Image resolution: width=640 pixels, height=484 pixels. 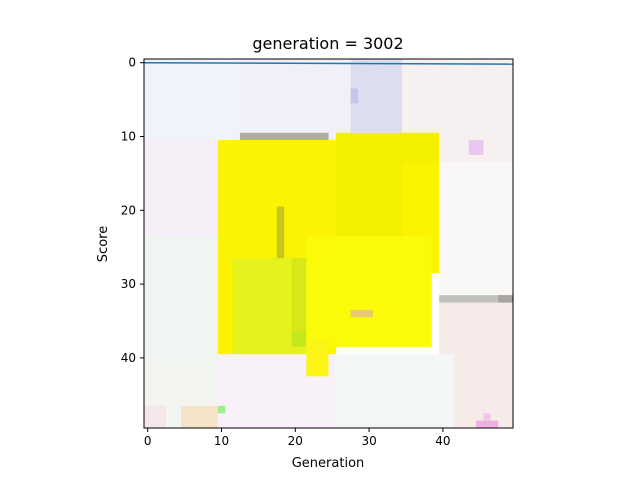 What do you see at coordinates (128, 358) in the screenshot?
I see `y-tick-label: 40` at bounding box center [128, 358].